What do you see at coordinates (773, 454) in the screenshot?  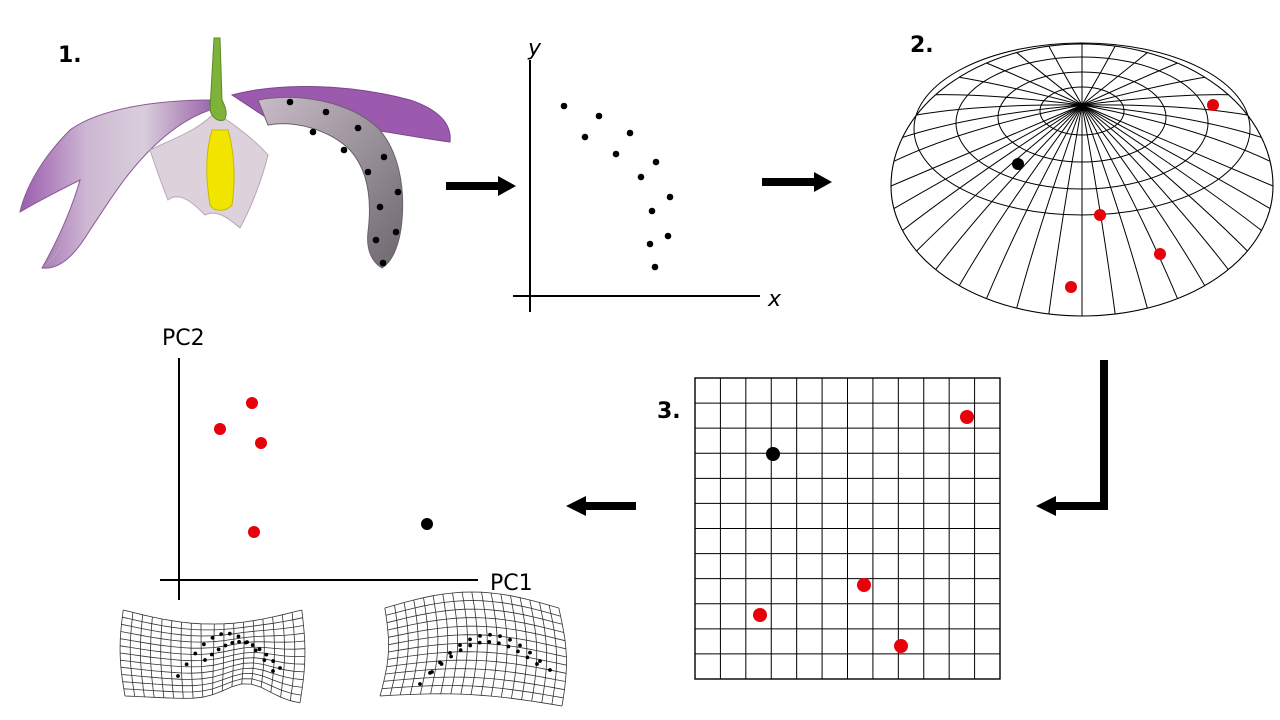 I see `tangent-mean-point` at bounding box center [773, 454].